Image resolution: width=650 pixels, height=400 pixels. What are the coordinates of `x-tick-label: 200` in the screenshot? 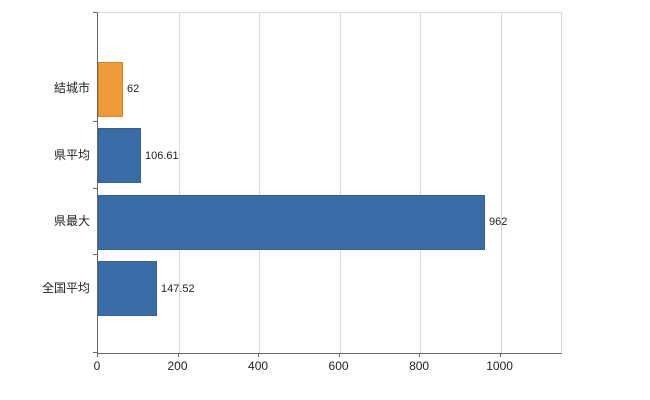 It's located at (177, 366).